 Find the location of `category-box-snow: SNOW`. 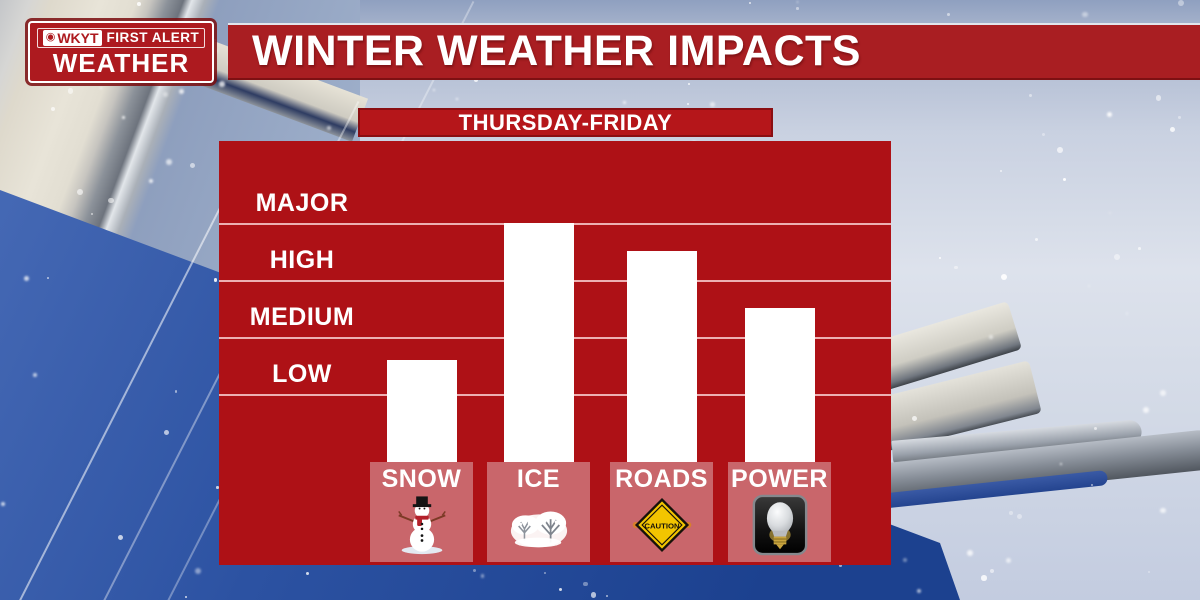

category-box-snow: SNOW is located at coordinates (421, 512).